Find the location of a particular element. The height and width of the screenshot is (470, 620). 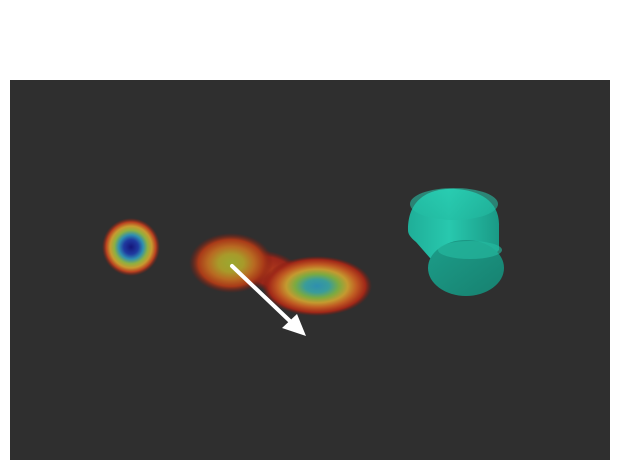

heat-blob-small is located at coordinates (131, 247).